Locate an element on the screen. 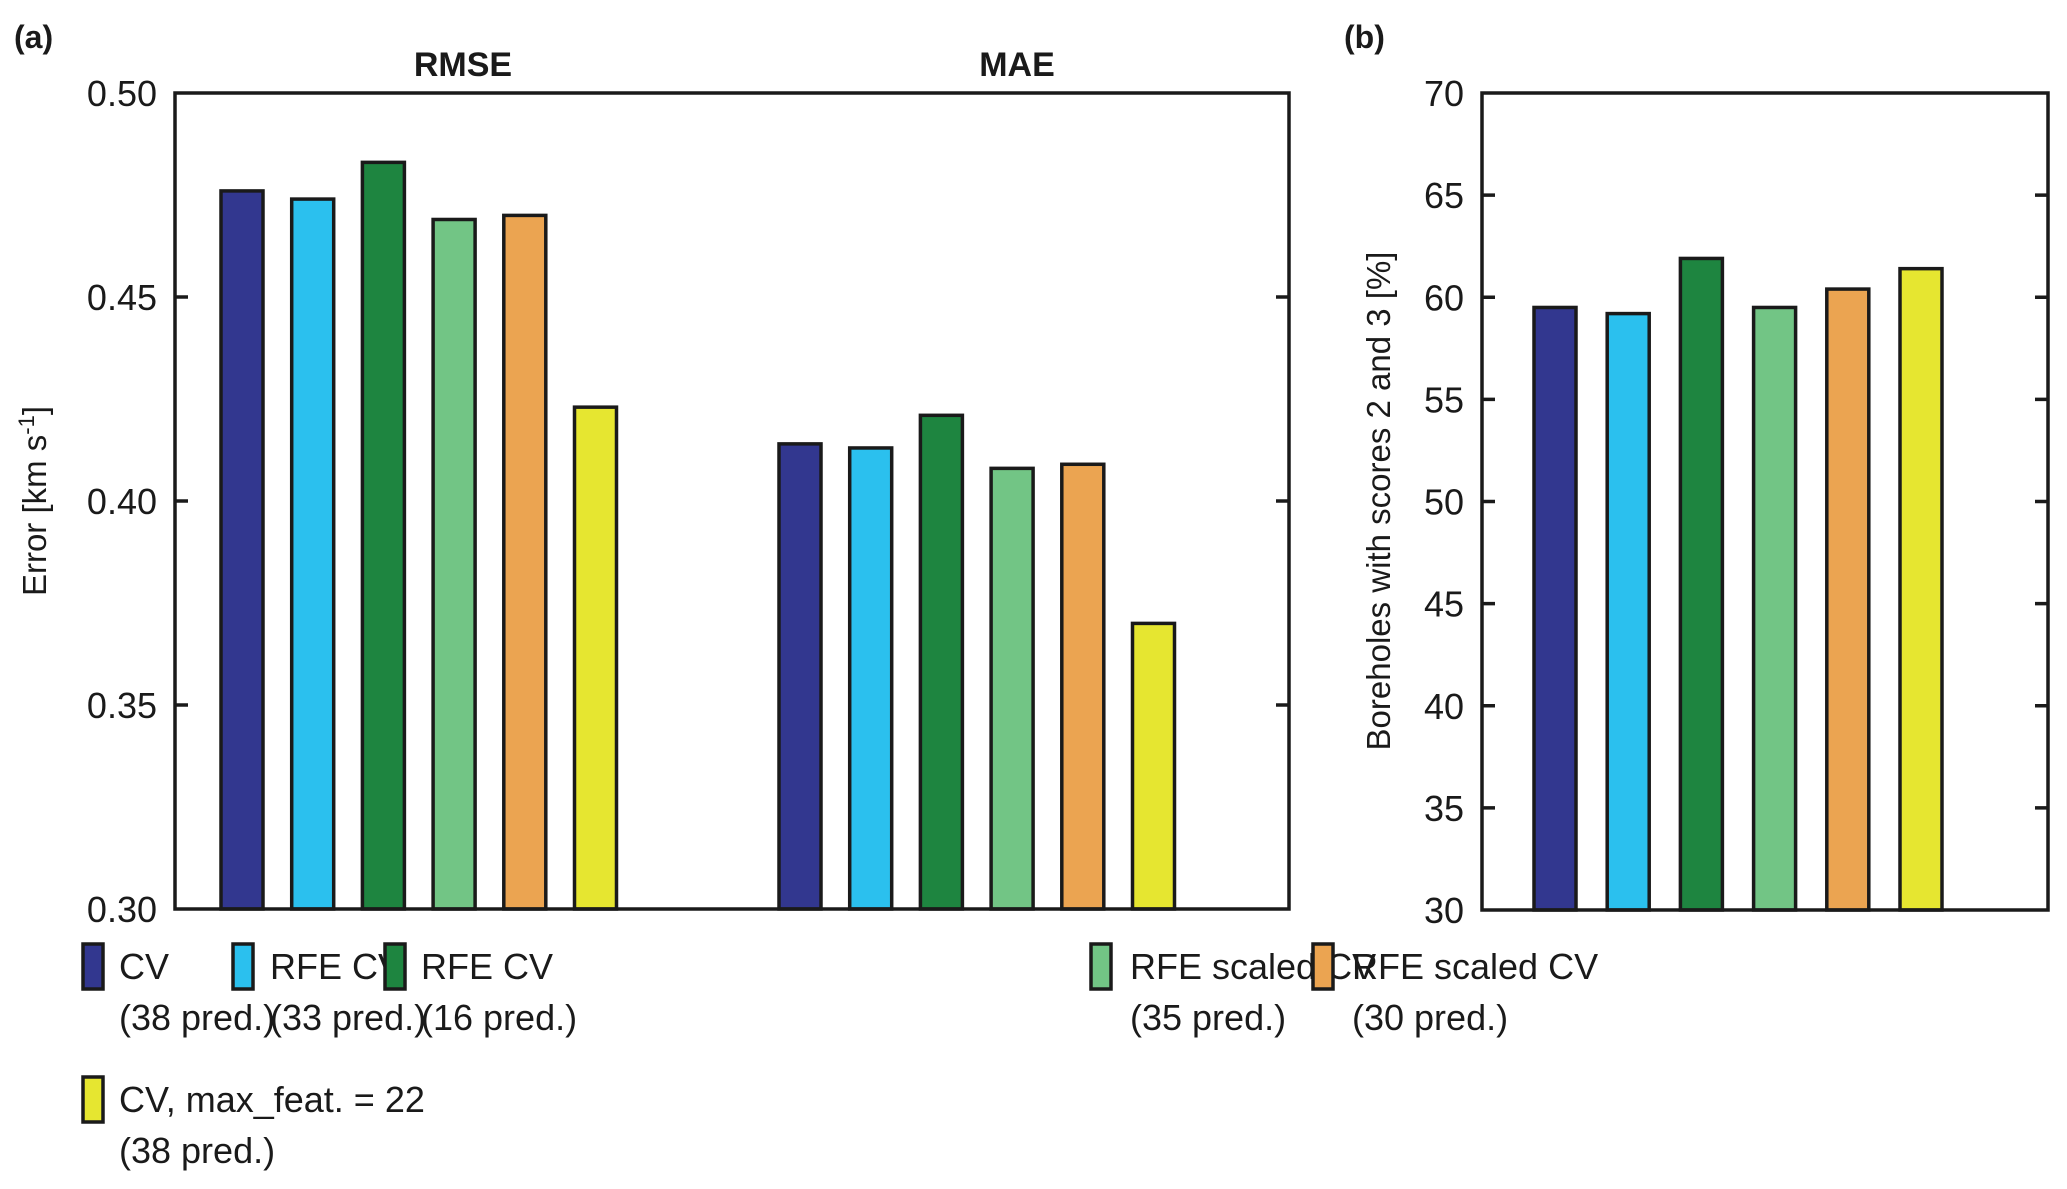  y-tick-label: 65 is located at coordinates (1444, 195).